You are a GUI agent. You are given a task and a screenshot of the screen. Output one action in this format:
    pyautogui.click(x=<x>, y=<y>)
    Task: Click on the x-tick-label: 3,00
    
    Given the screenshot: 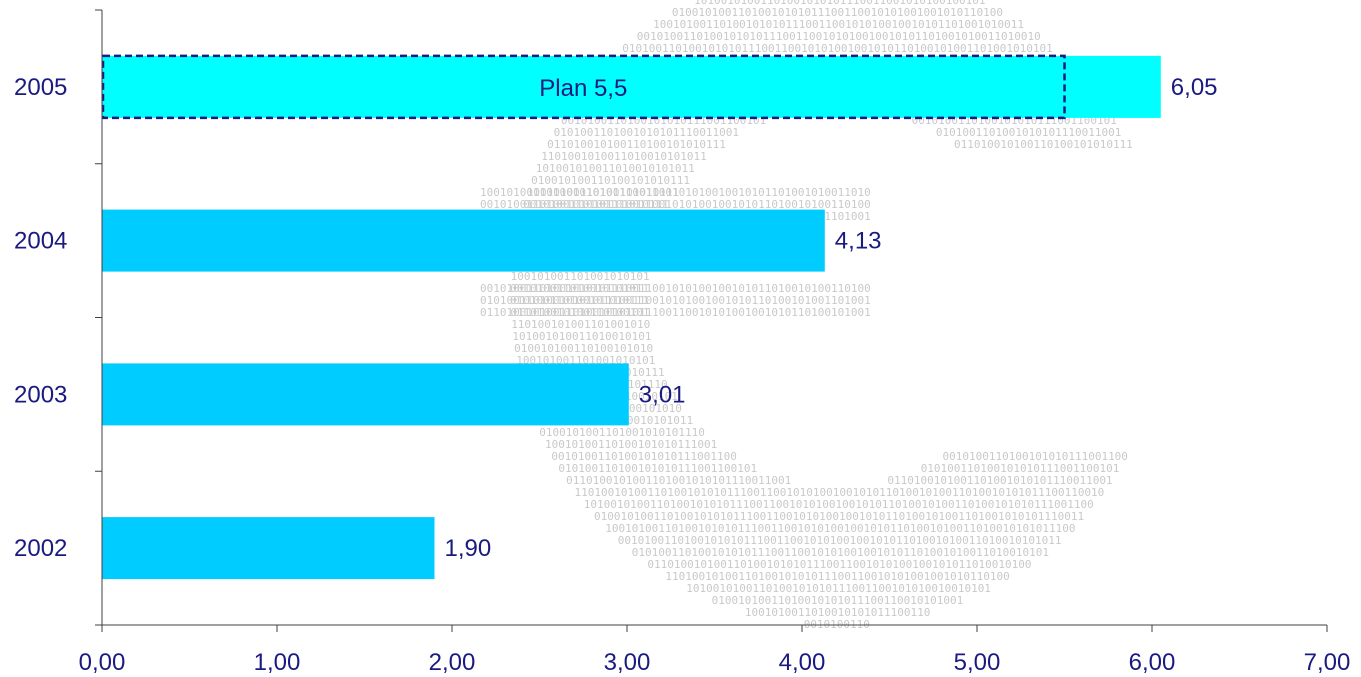 What is the action you would take?
    pyautogui.click(x=627, y=662)
    